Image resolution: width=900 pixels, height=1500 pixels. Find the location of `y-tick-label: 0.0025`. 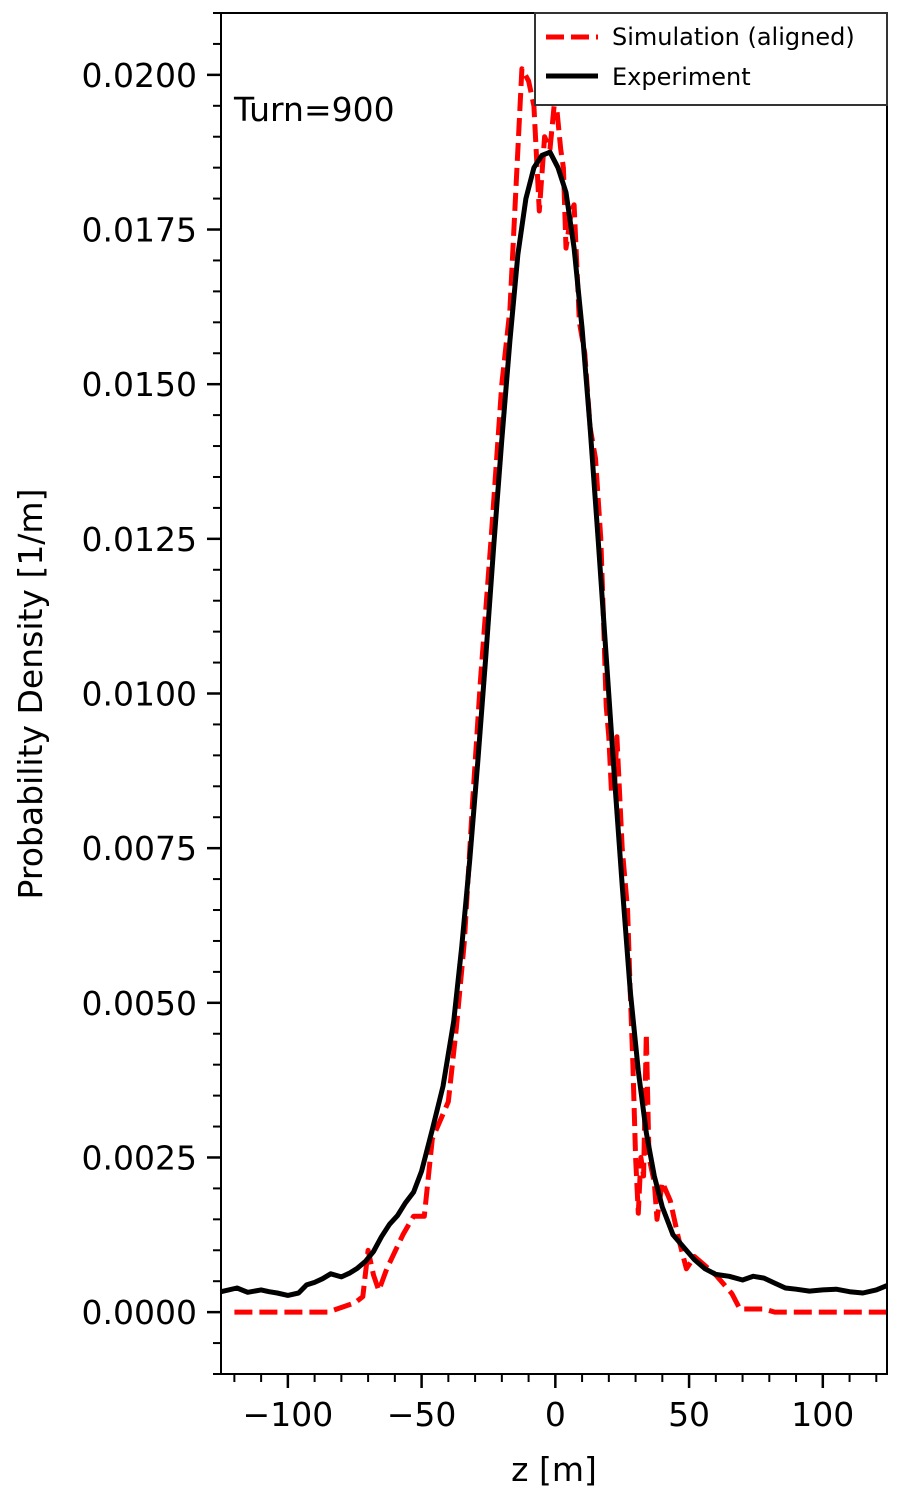

y-tick-label: 0.0025 is located at coordinates (139, 1157).